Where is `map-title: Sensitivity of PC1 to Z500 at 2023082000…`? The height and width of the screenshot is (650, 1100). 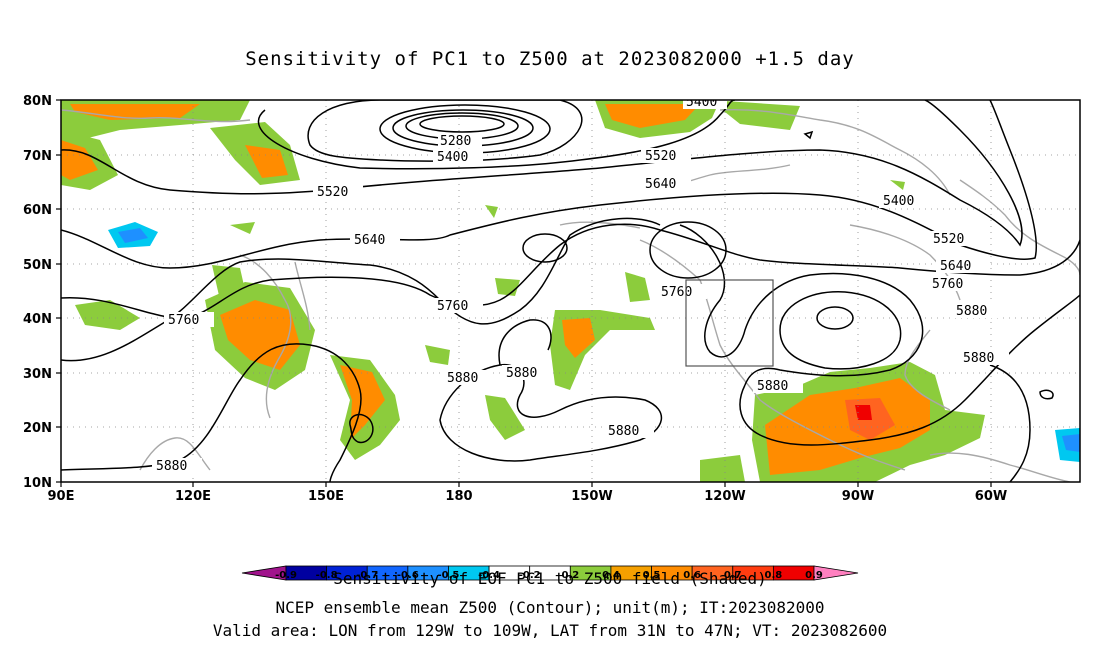
map-title: Sensitivity of PC1 to Z500 at 2023082000… is located at coordinates (550, 59).